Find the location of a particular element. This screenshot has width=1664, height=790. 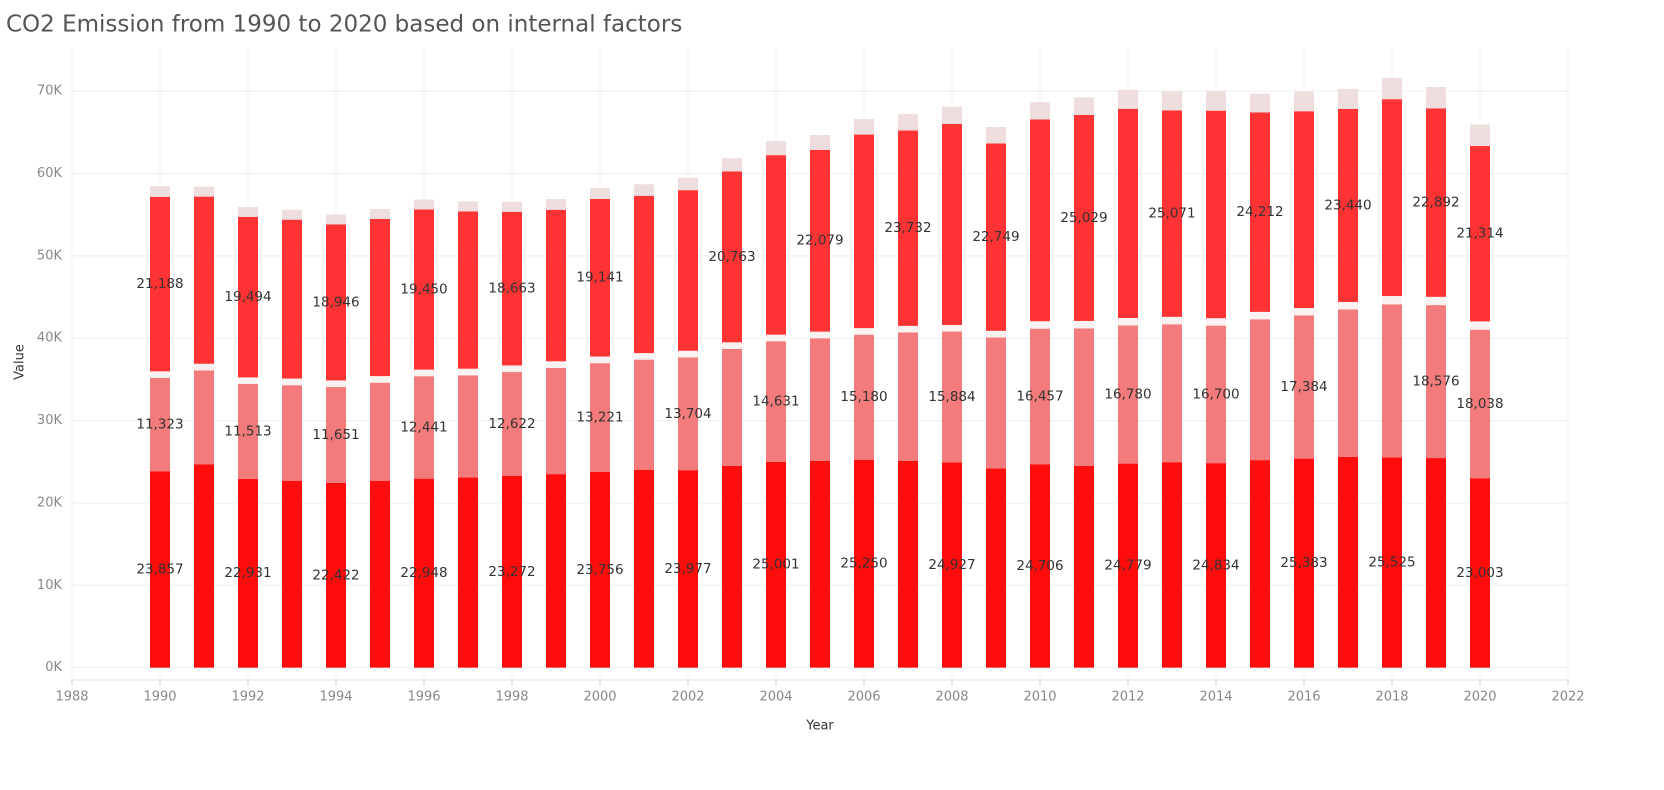

data-label: 18,576 is located at coordinates (1435, 382).